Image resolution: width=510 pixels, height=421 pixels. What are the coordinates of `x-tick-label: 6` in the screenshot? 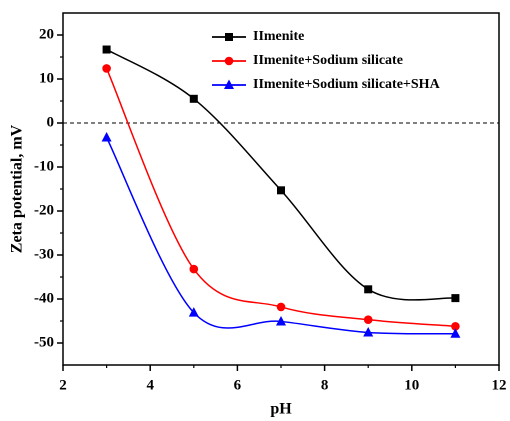 It's located at (238, 385).